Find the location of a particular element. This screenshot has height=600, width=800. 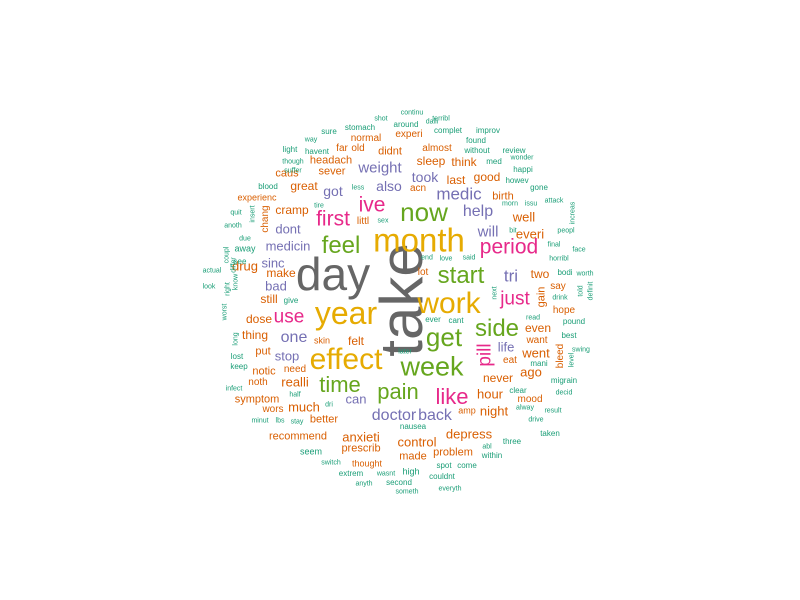

word-noth: noth is located at coordinates (258, 382).